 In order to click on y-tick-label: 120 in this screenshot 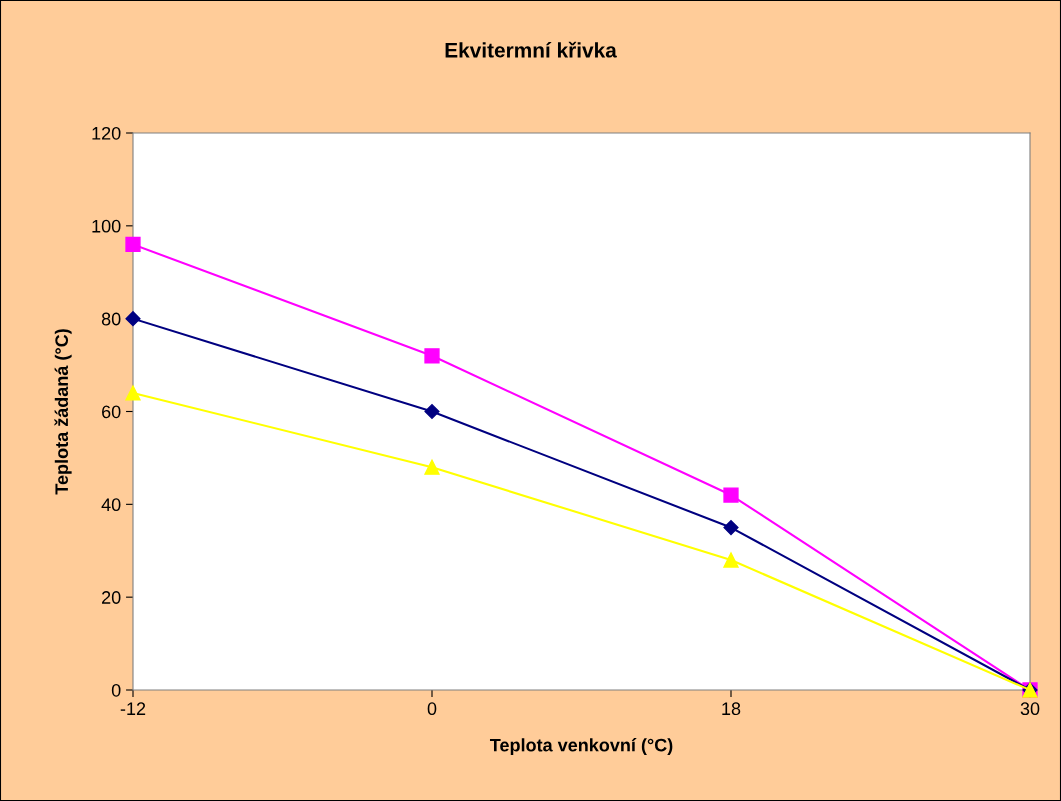, I will do `click(106, 133)`.